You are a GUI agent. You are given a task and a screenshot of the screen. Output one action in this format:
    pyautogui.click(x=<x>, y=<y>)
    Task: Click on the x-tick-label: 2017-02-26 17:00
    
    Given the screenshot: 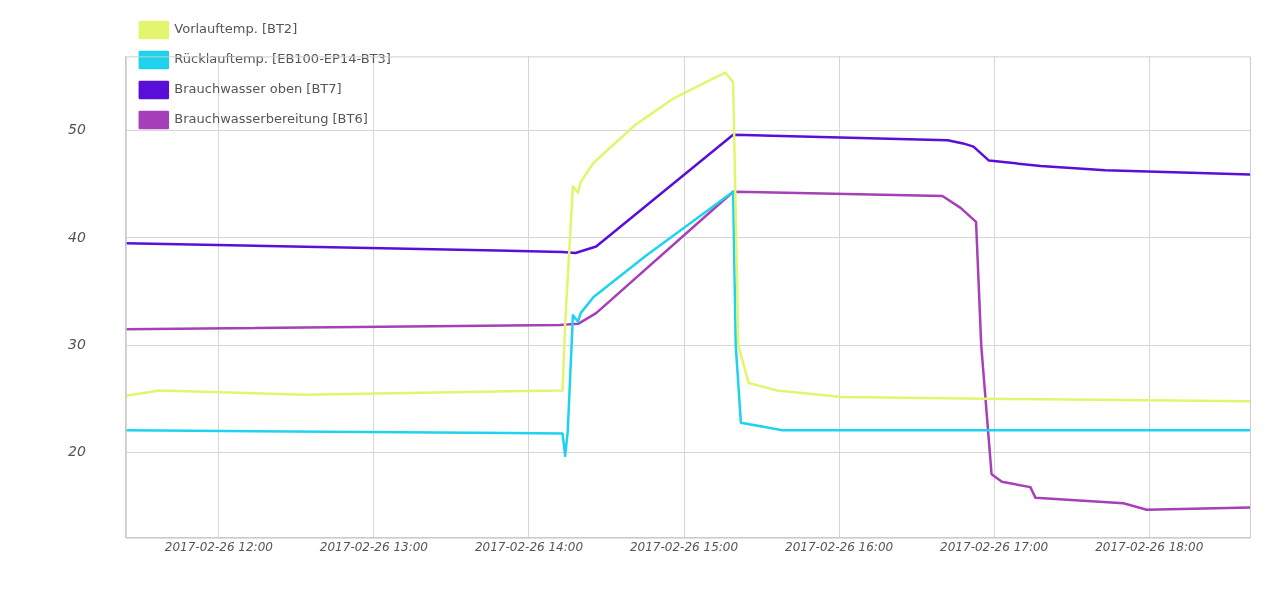 What is the action you would take?
    pyautogui.click(x=994, y=546)
    